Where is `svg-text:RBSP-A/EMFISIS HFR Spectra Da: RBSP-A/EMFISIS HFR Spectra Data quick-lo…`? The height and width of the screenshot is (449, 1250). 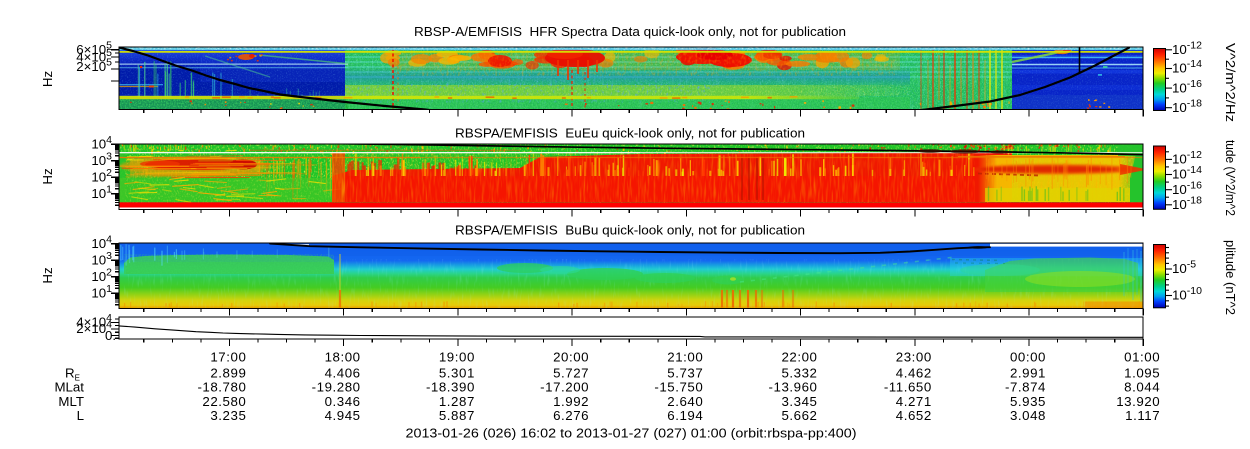
svg-text:RBSP-A/EMFISIS HFR Spectra Da: RBSP-A/EMFISIS HFR Spectra Data quick-lo… is located at coordinates (630, 31).